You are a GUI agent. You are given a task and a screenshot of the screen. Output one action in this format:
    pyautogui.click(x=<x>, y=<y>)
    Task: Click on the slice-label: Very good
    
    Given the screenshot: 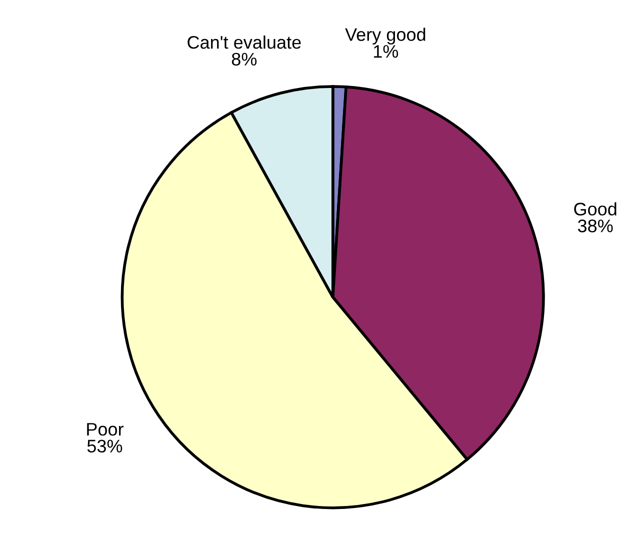 What is the action you would take?
    pyautogui.click(x=385, y=36)
    